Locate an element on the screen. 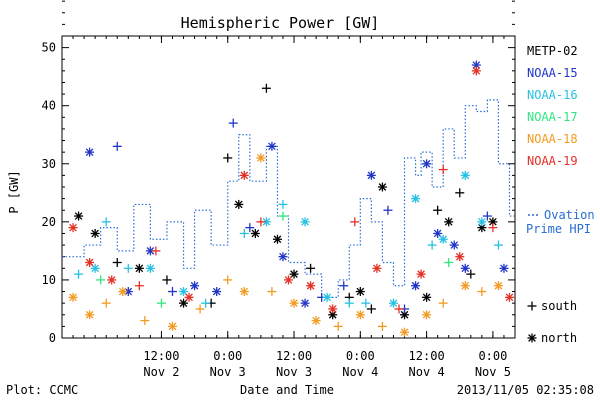 Image resolution: width=600 pixels, height=400 pixels. legend-symbol-south is located at coordinates (532, 306).